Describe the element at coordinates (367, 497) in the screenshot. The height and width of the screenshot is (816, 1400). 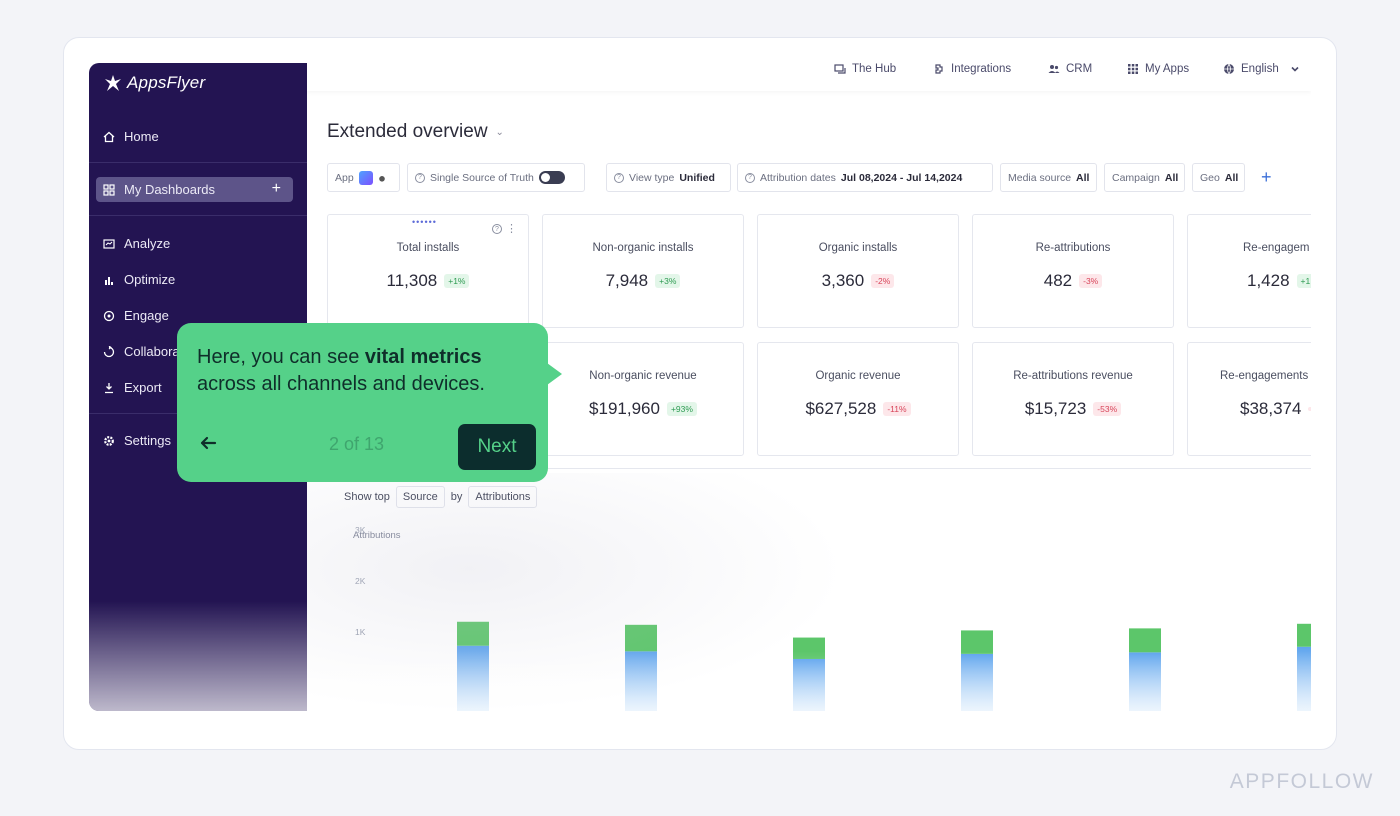
I see `show-top-label: Show top` at that location.